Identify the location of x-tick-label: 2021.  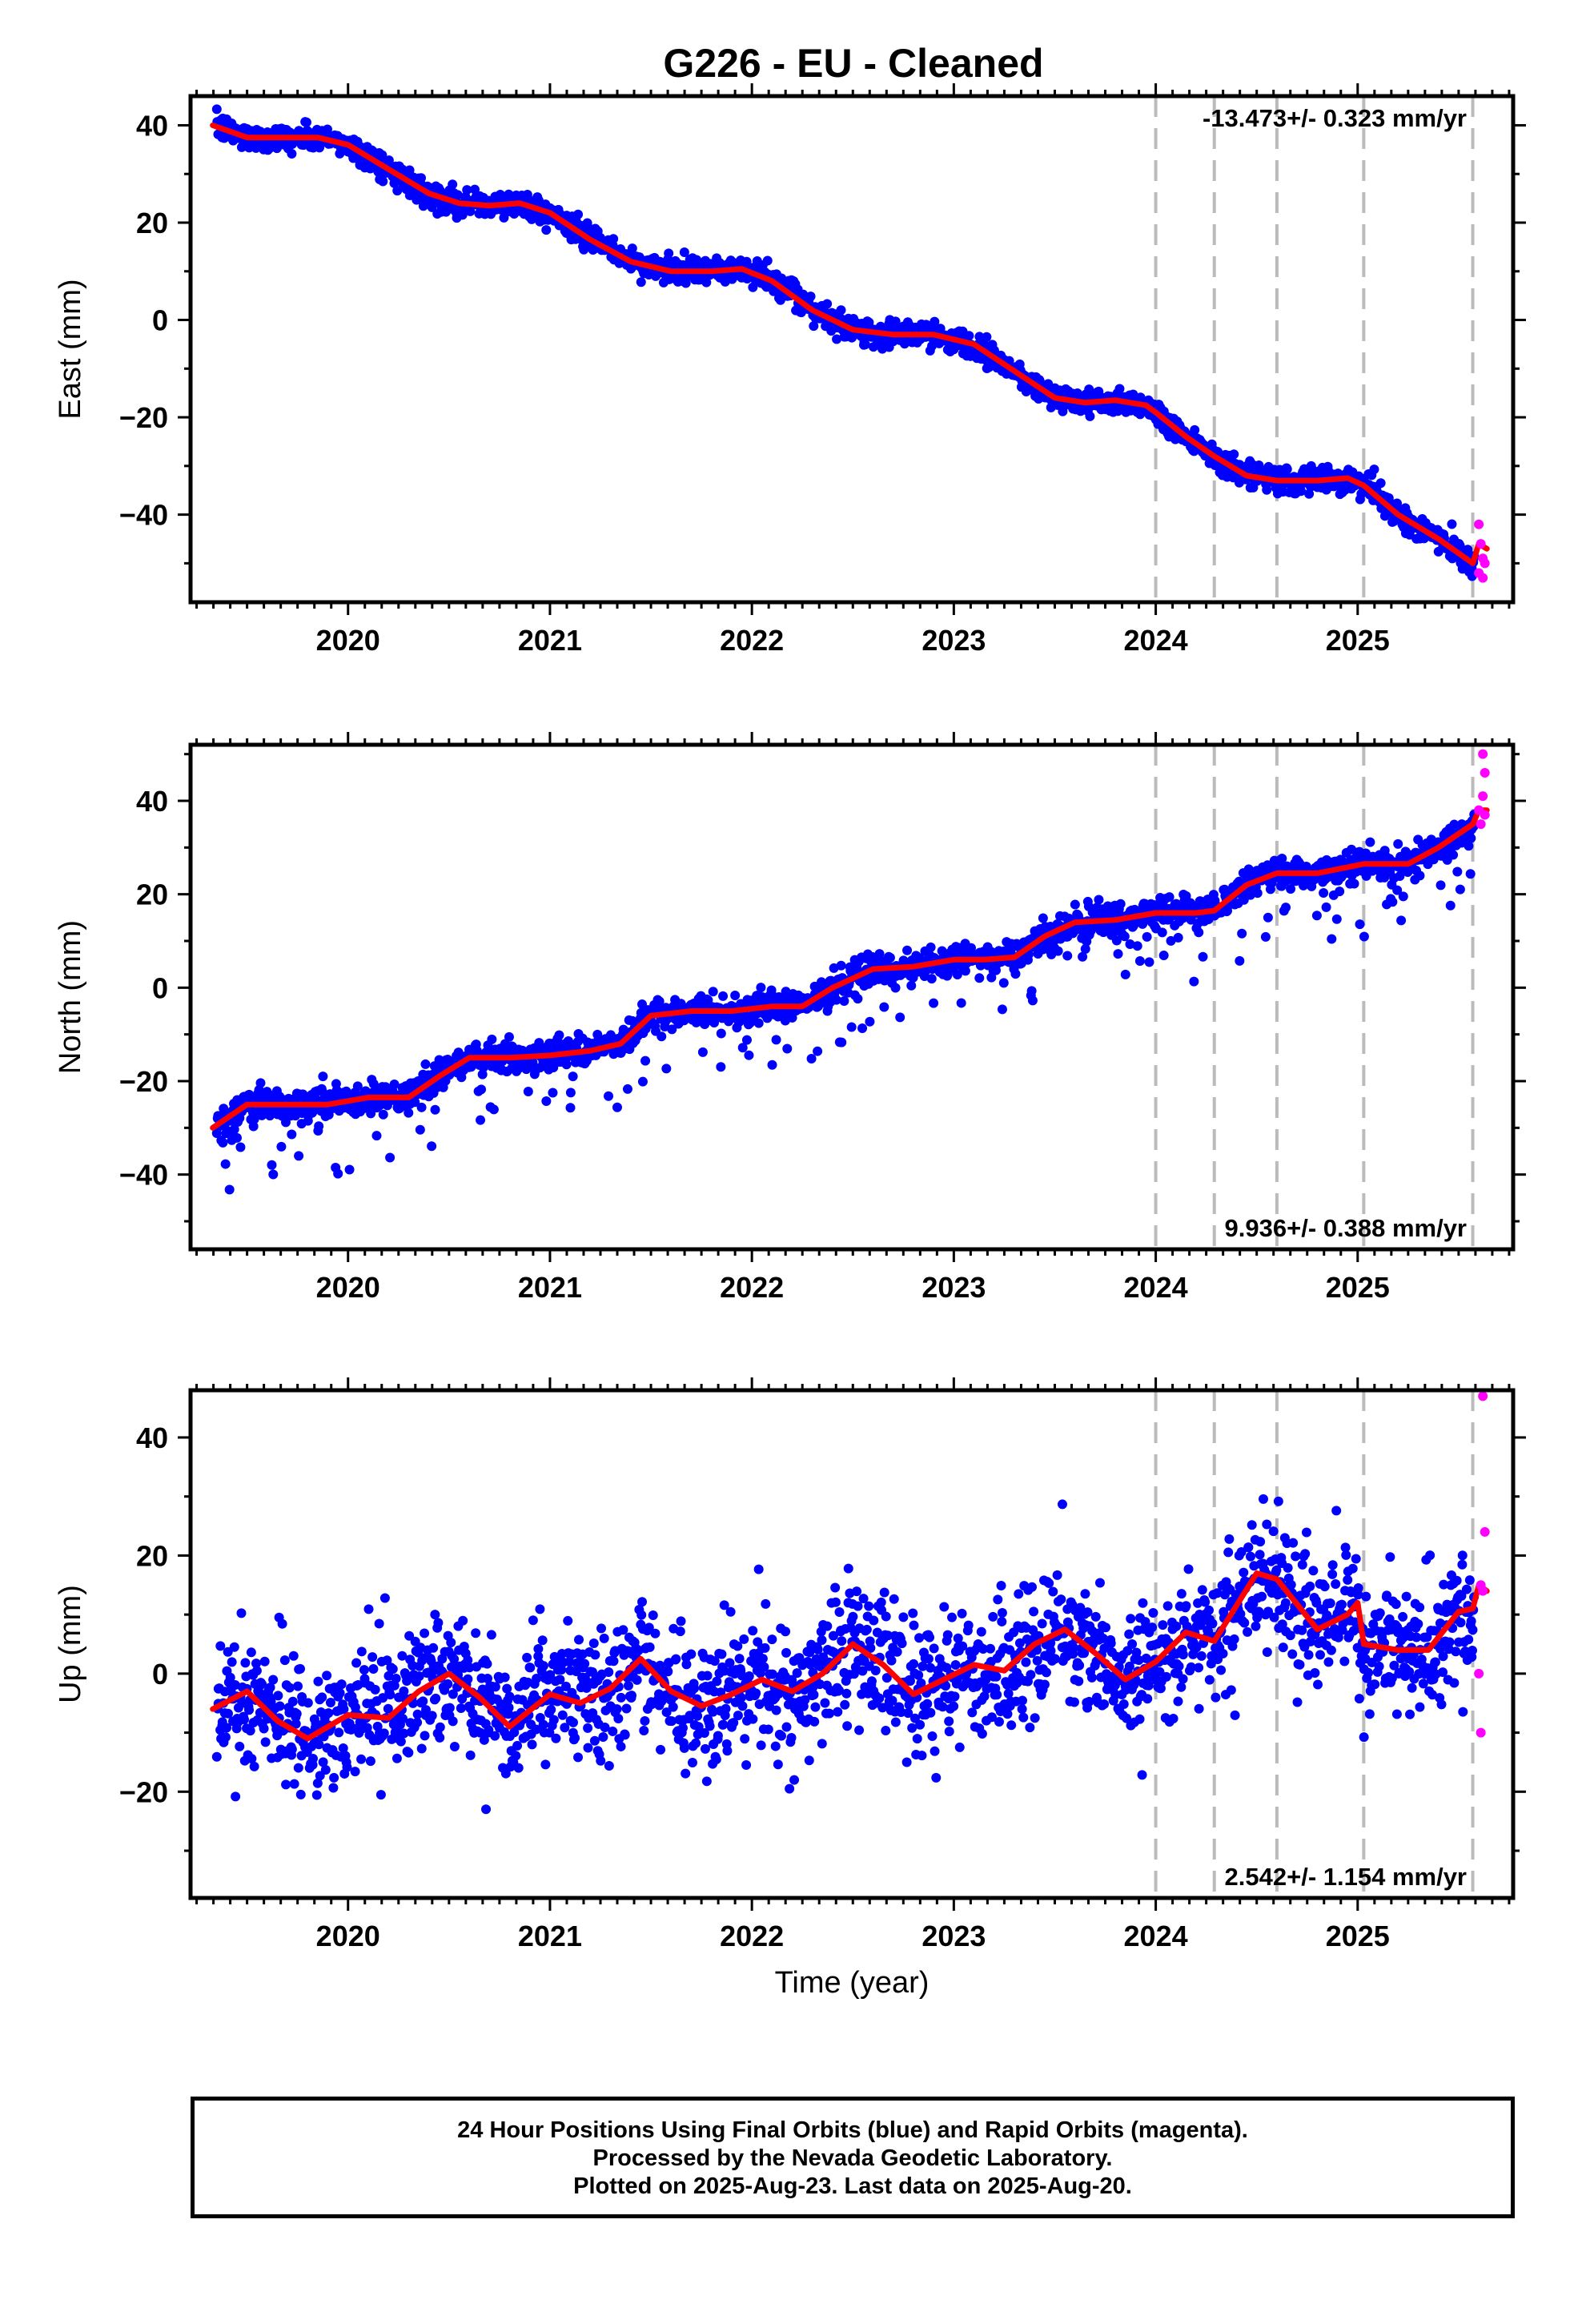
(550, 640).